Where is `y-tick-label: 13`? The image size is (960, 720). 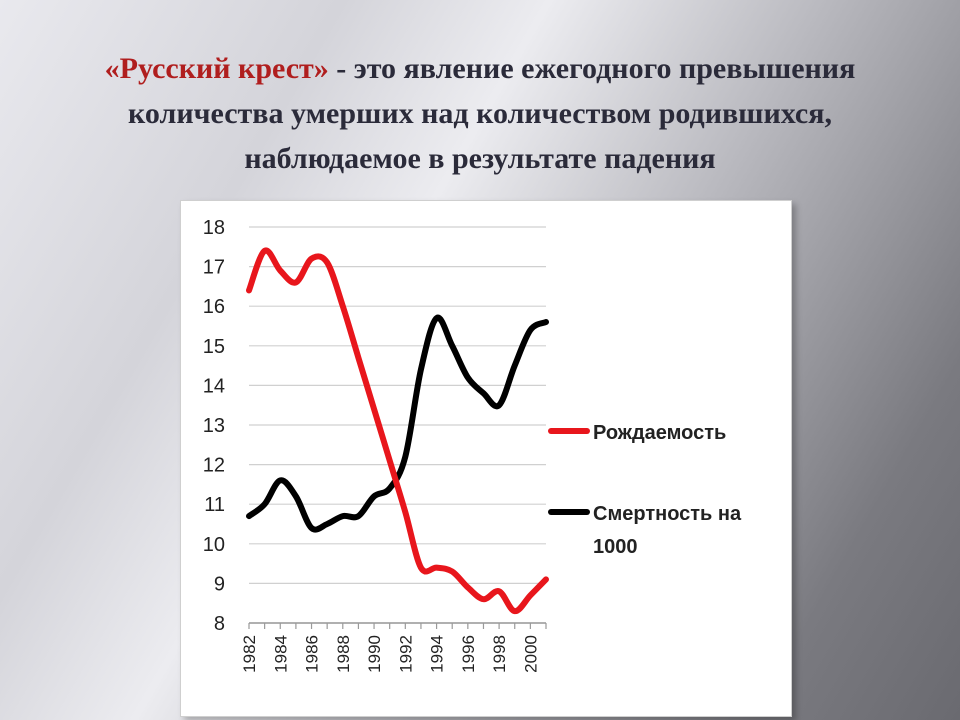
y-tick-label: 13 is located at coordinates (214, 426).